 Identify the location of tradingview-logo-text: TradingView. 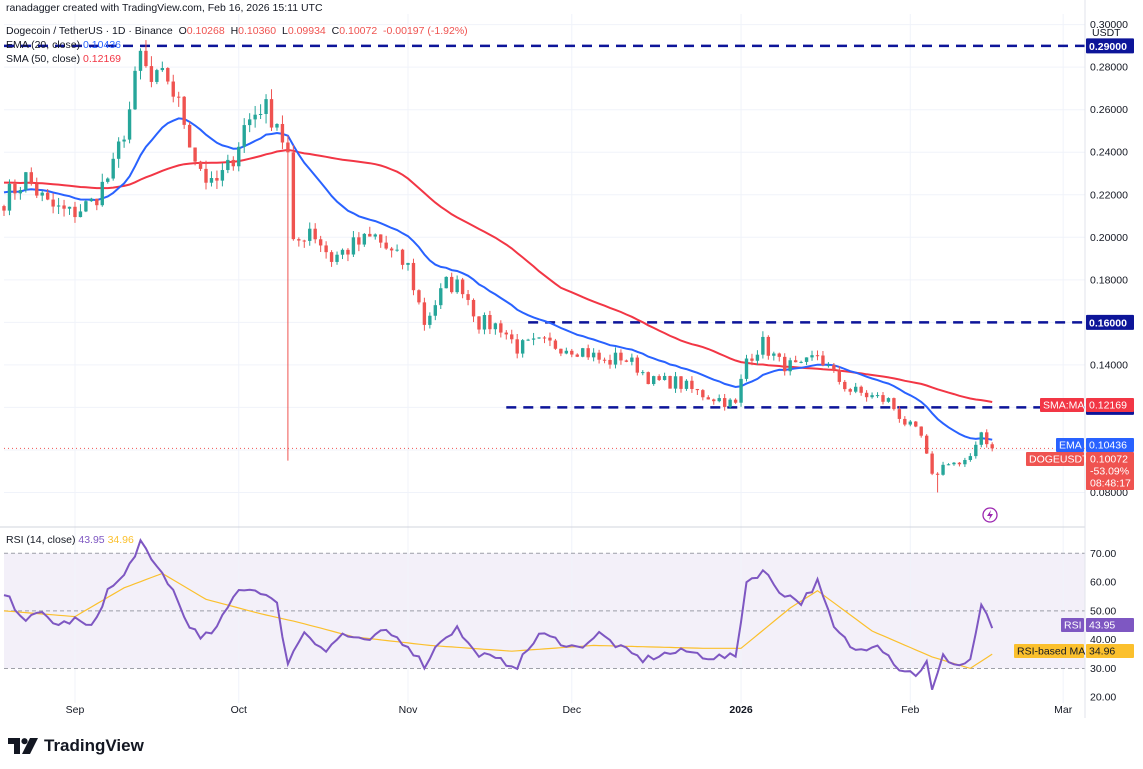
(94, 745).